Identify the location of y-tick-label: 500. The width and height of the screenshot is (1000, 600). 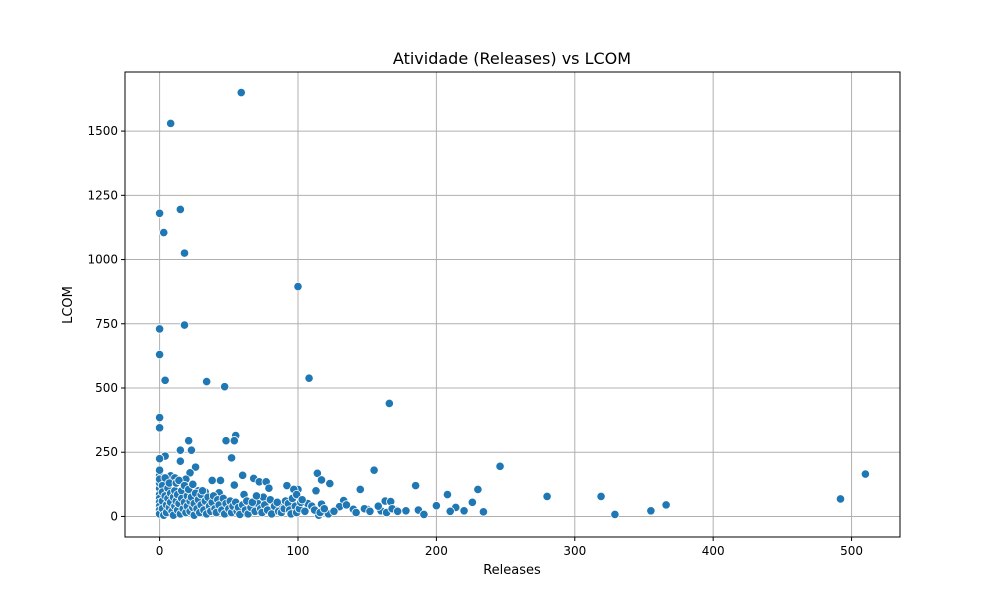
(106, 388).